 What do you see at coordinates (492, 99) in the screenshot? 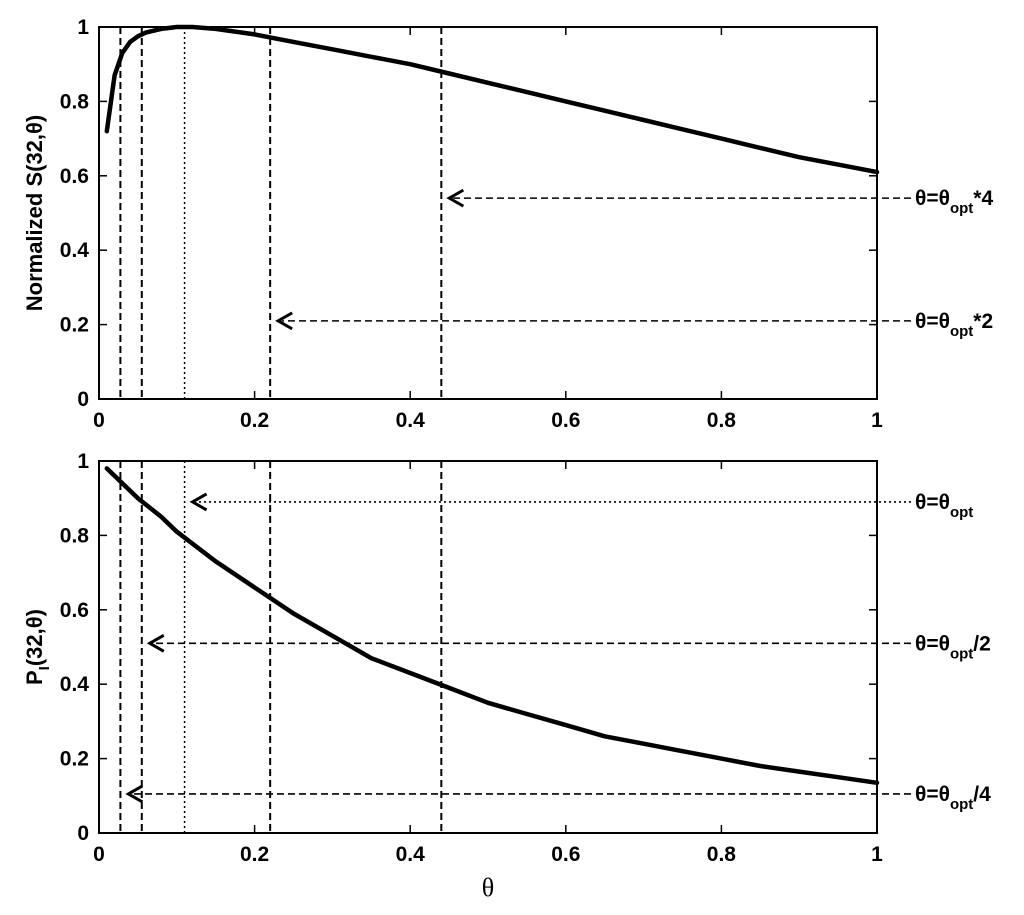
I see `series-line` at bounding box center [492, 99].